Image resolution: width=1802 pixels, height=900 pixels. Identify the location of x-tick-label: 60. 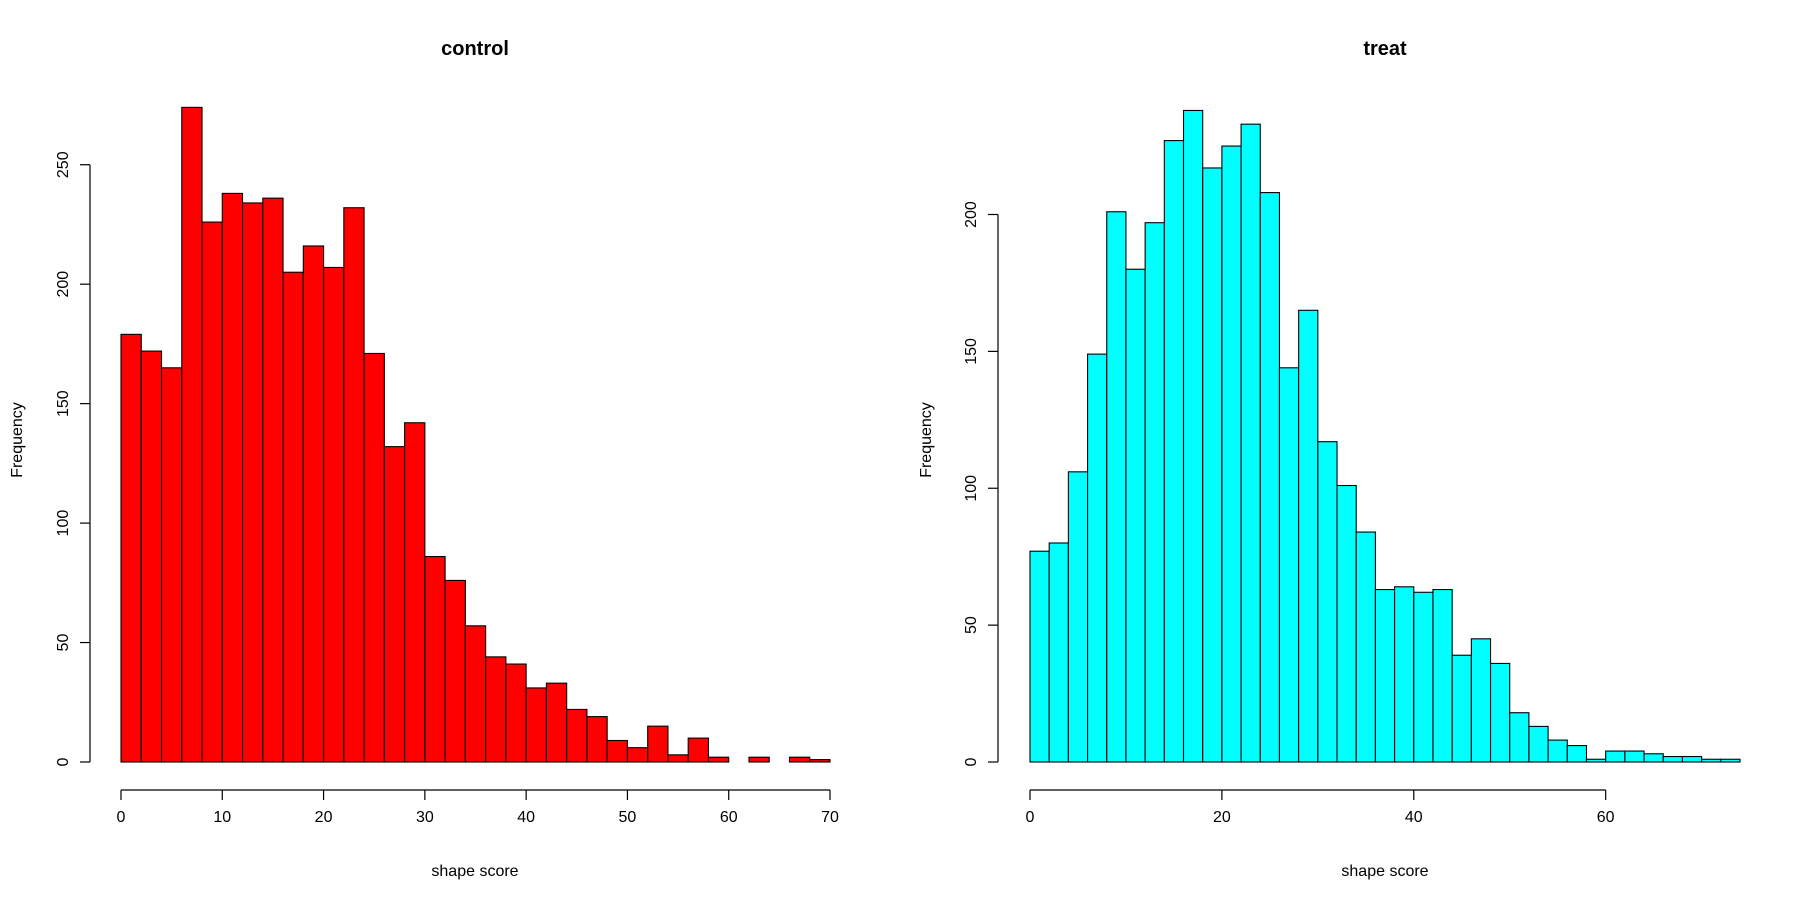
(729, 817).